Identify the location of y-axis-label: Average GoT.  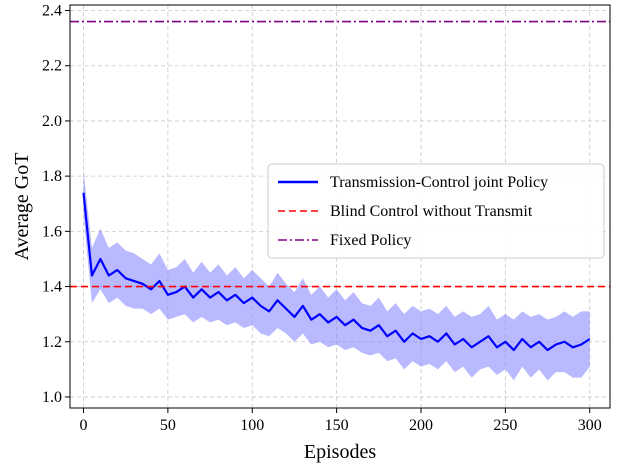
(22, 207).